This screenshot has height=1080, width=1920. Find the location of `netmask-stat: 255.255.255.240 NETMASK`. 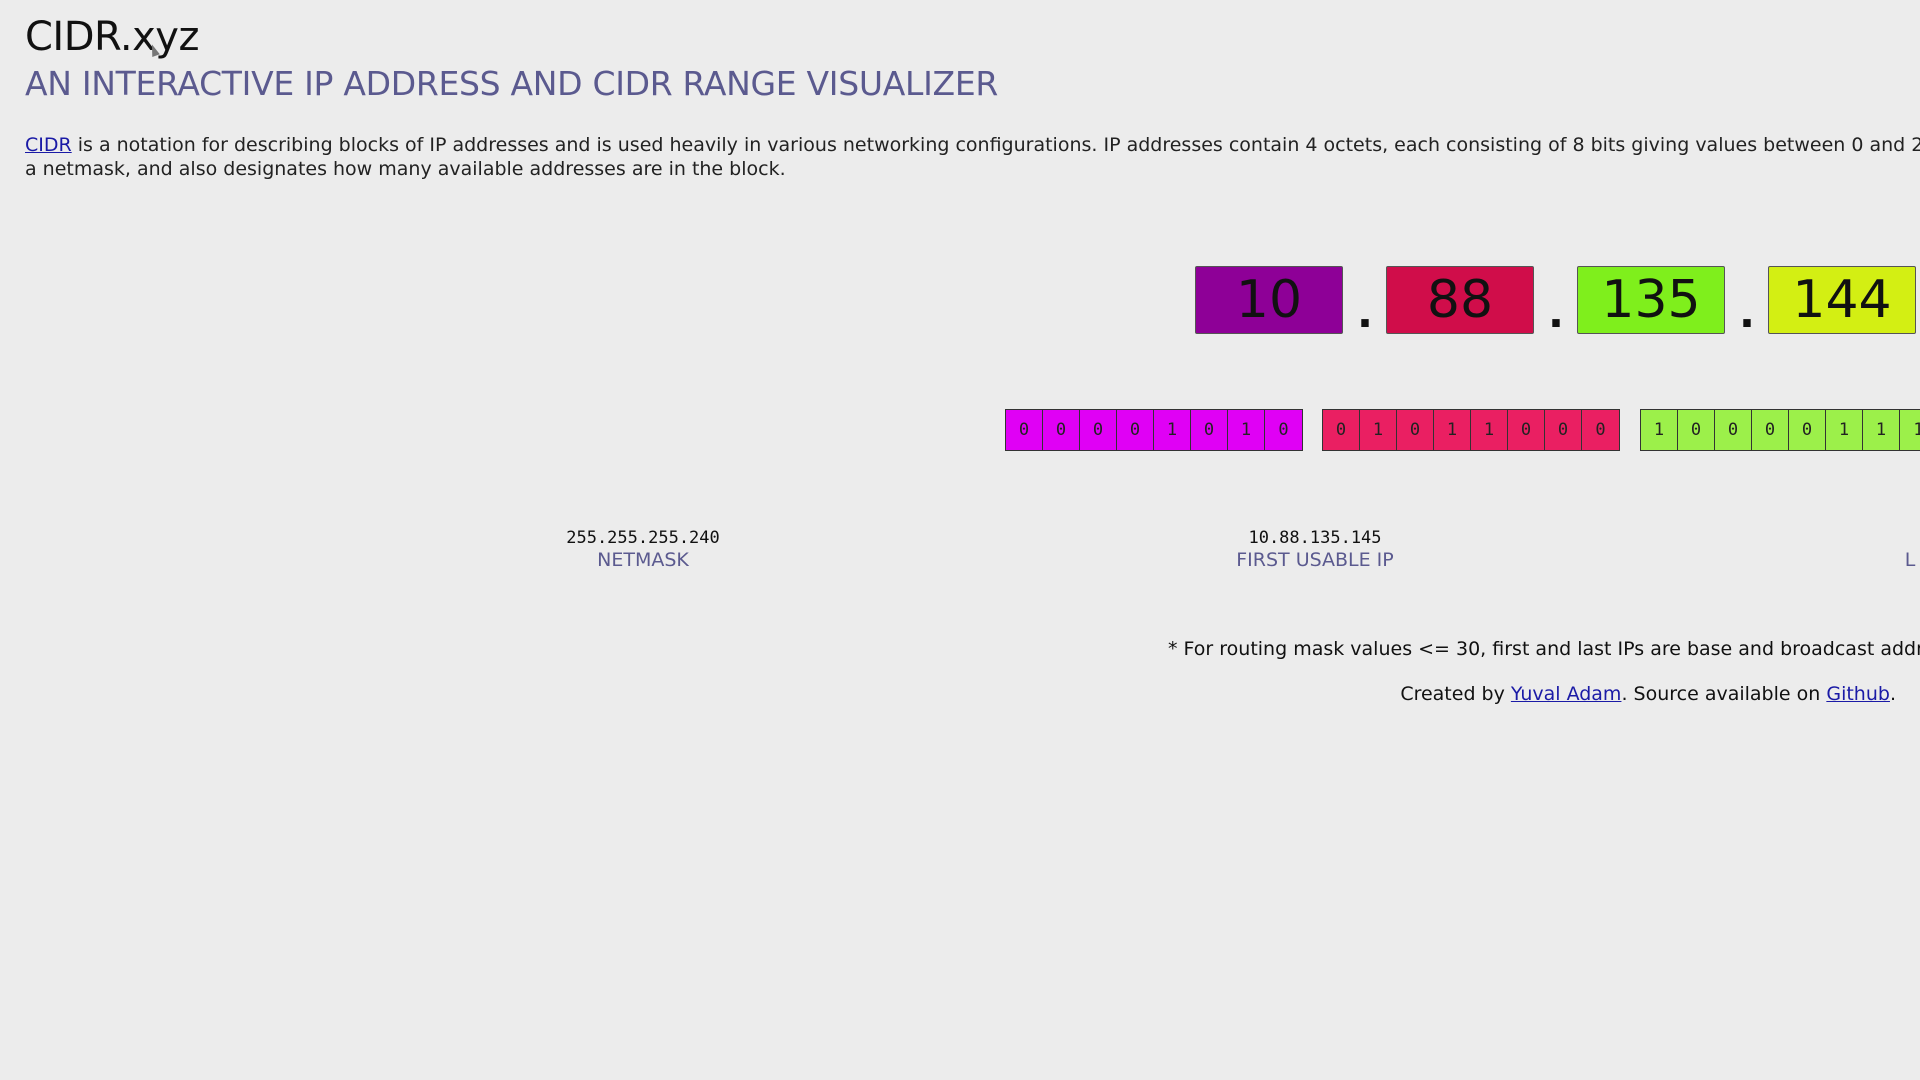

netmask-stat: 255.255.255.240 NETMASK is located at coordinates (643, 549).